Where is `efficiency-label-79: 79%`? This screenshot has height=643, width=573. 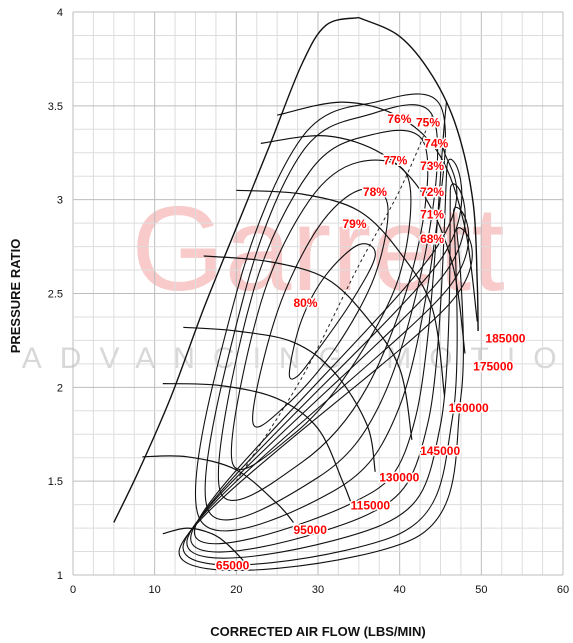 efficiency-label-79: 79% is located at coordinates (355, 224).